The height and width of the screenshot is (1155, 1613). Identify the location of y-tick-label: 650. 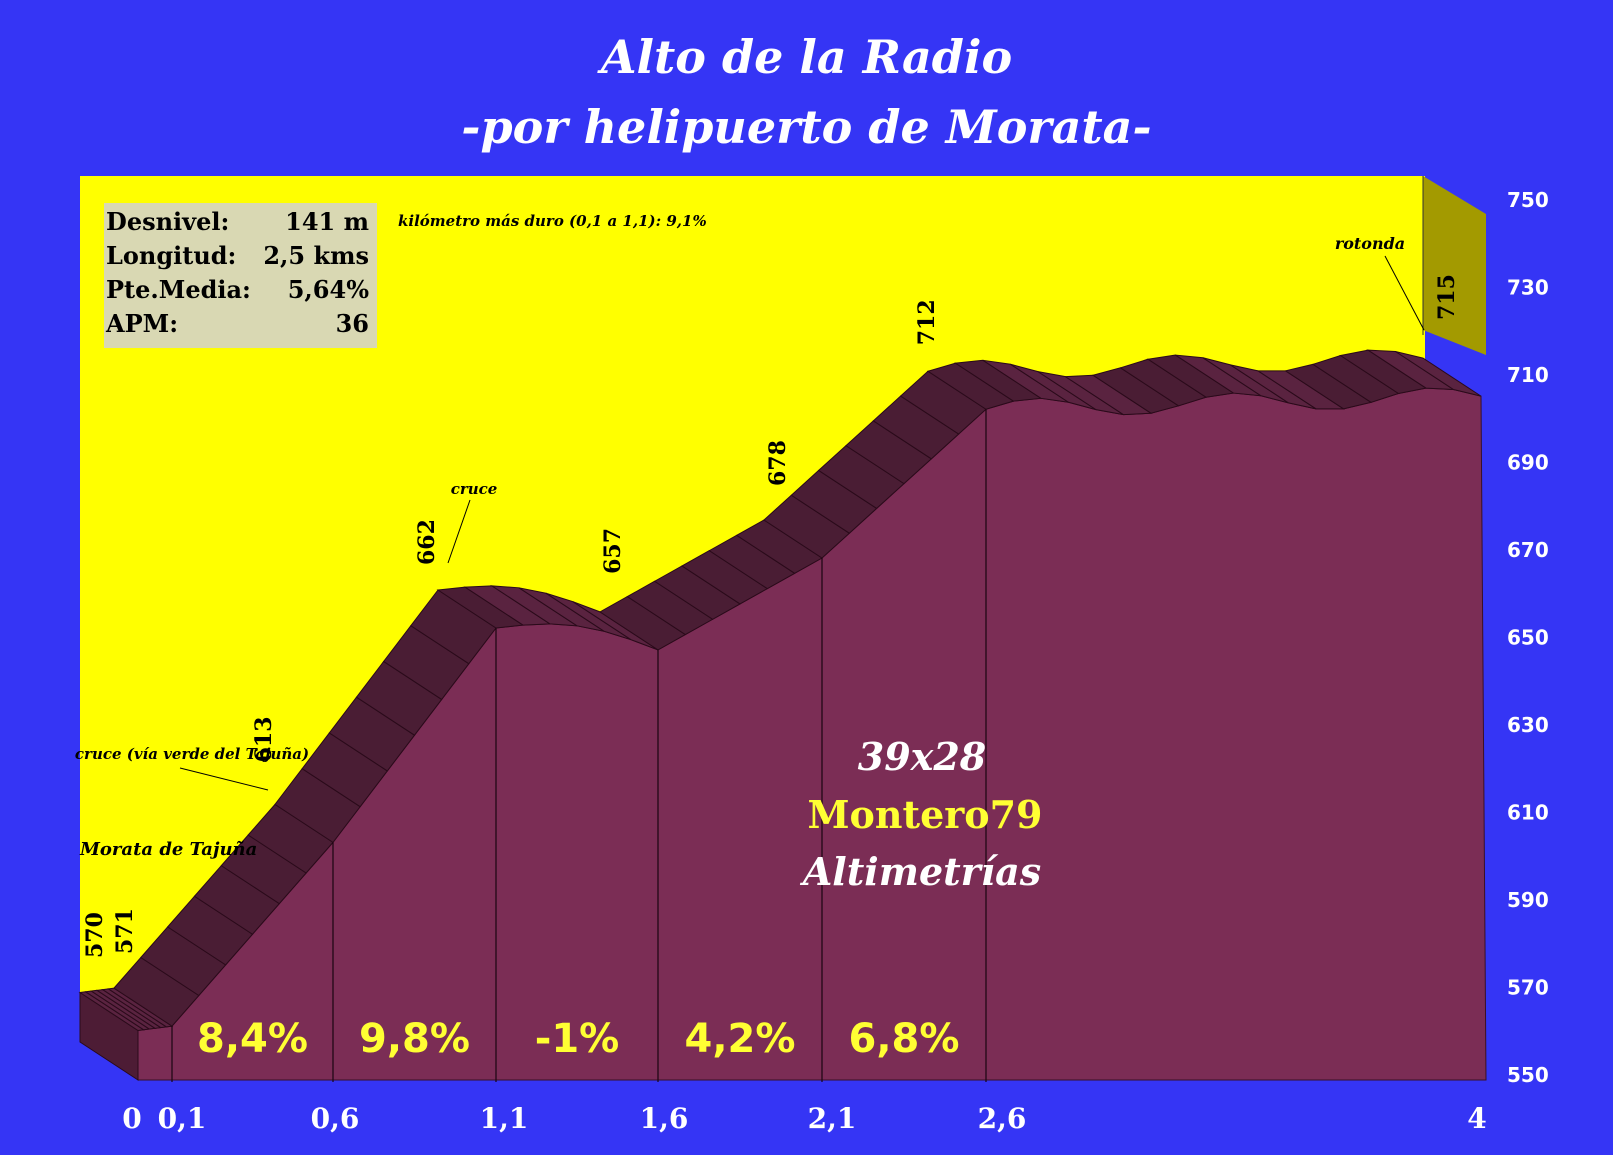
(1528, 638).